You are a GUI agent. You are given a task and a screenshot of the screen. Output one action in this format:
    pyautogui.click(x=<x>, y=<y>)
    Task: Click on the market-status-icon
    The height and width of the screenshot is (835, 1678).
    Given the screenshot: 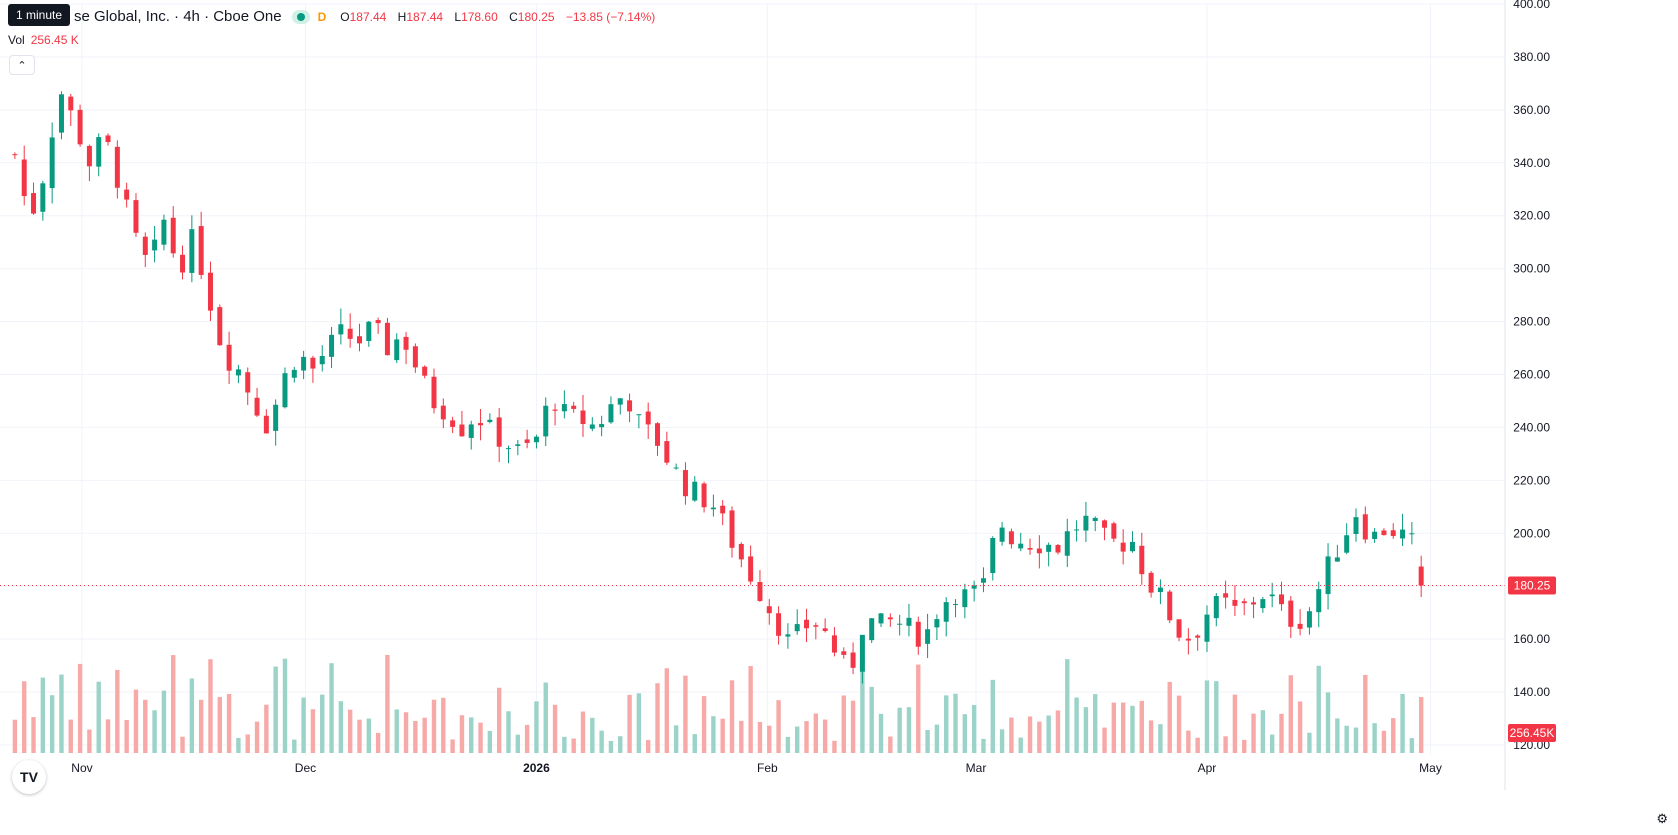 What is the action you would take?
    pyautogui.click(x=300, y=16)
    